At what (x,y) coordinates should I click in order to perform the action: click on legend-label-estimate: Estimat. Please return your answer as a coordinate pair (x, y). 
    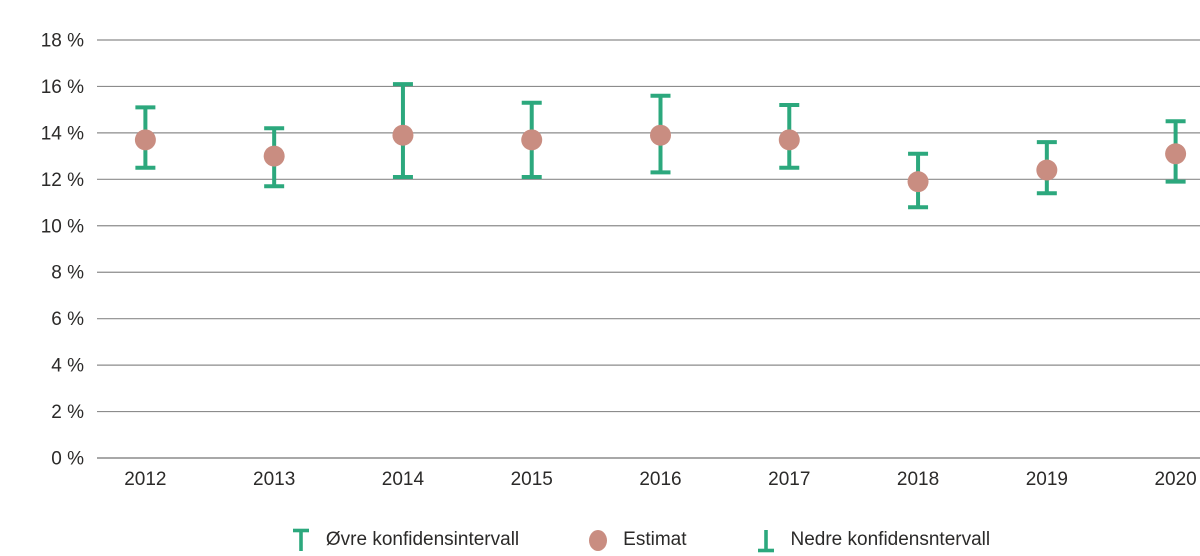
    Looking at the image, I should click on (655, 539).